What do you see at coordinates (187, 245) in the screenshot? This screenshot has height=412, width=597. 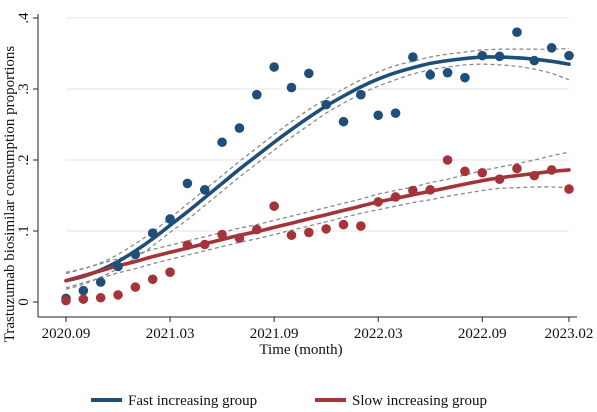 I see `point-slow-2021.04` at bounding box center [187, 245].